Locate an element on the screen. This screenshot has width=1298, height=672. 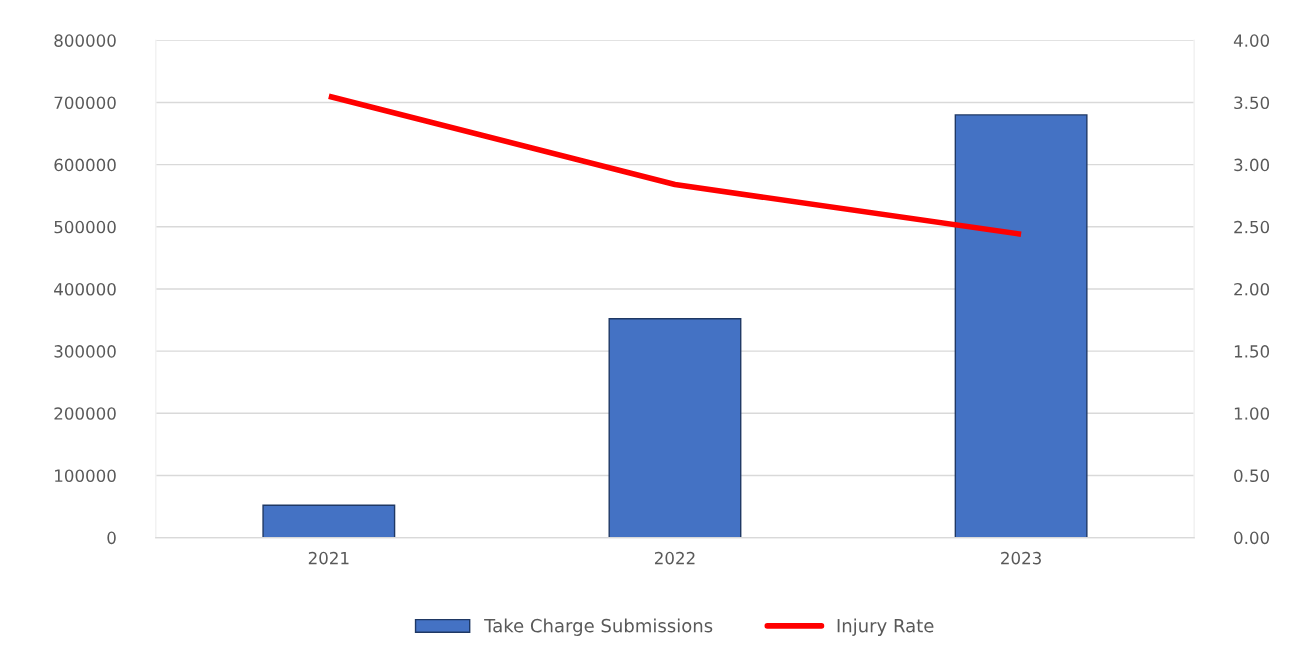
y-tick-label: 700000 is located at coordinates (85, 103).